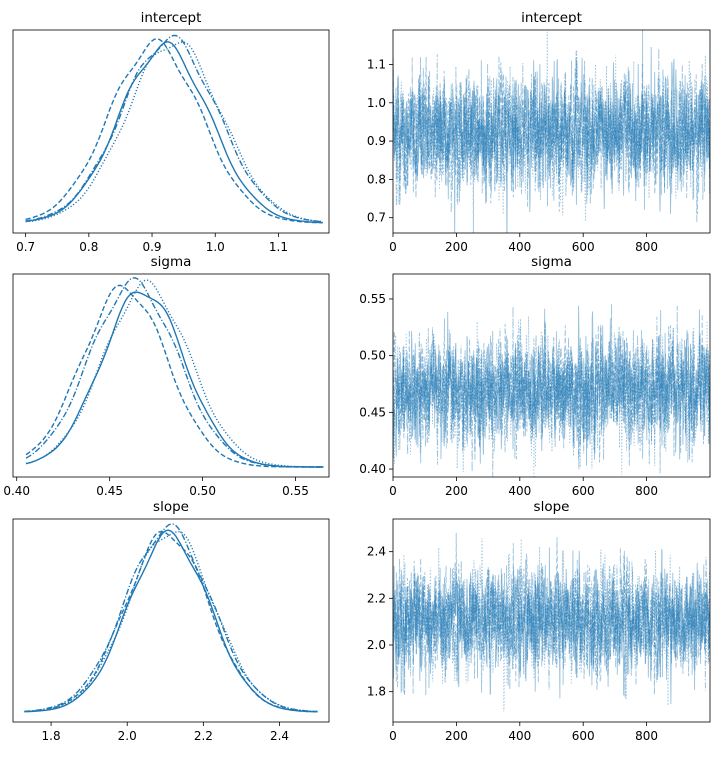 The image size is (719, 757). Describe the element at coordinates (202, 491) in the screenshot. I see `x-tick-label: 0.50` at that location.